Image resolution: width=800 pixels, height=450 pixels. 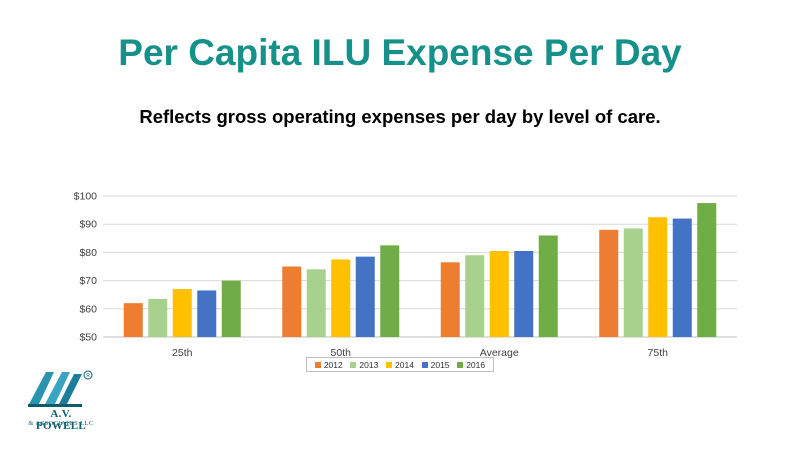 I want to click on y-tick-label: $50, so click(x=88, y=338).